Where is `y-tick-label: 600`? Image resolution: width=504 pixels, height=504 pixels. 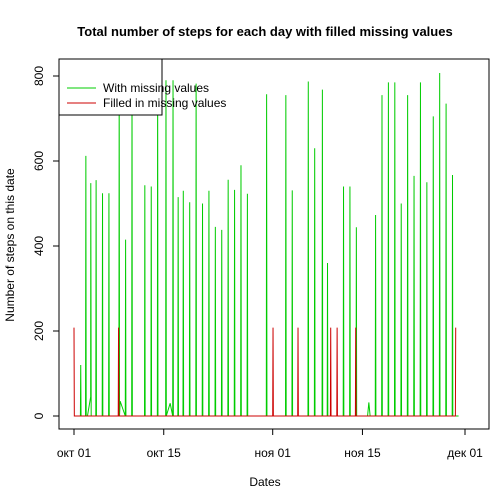 y-tick-label: 600 is located at coordinates (39, 161).